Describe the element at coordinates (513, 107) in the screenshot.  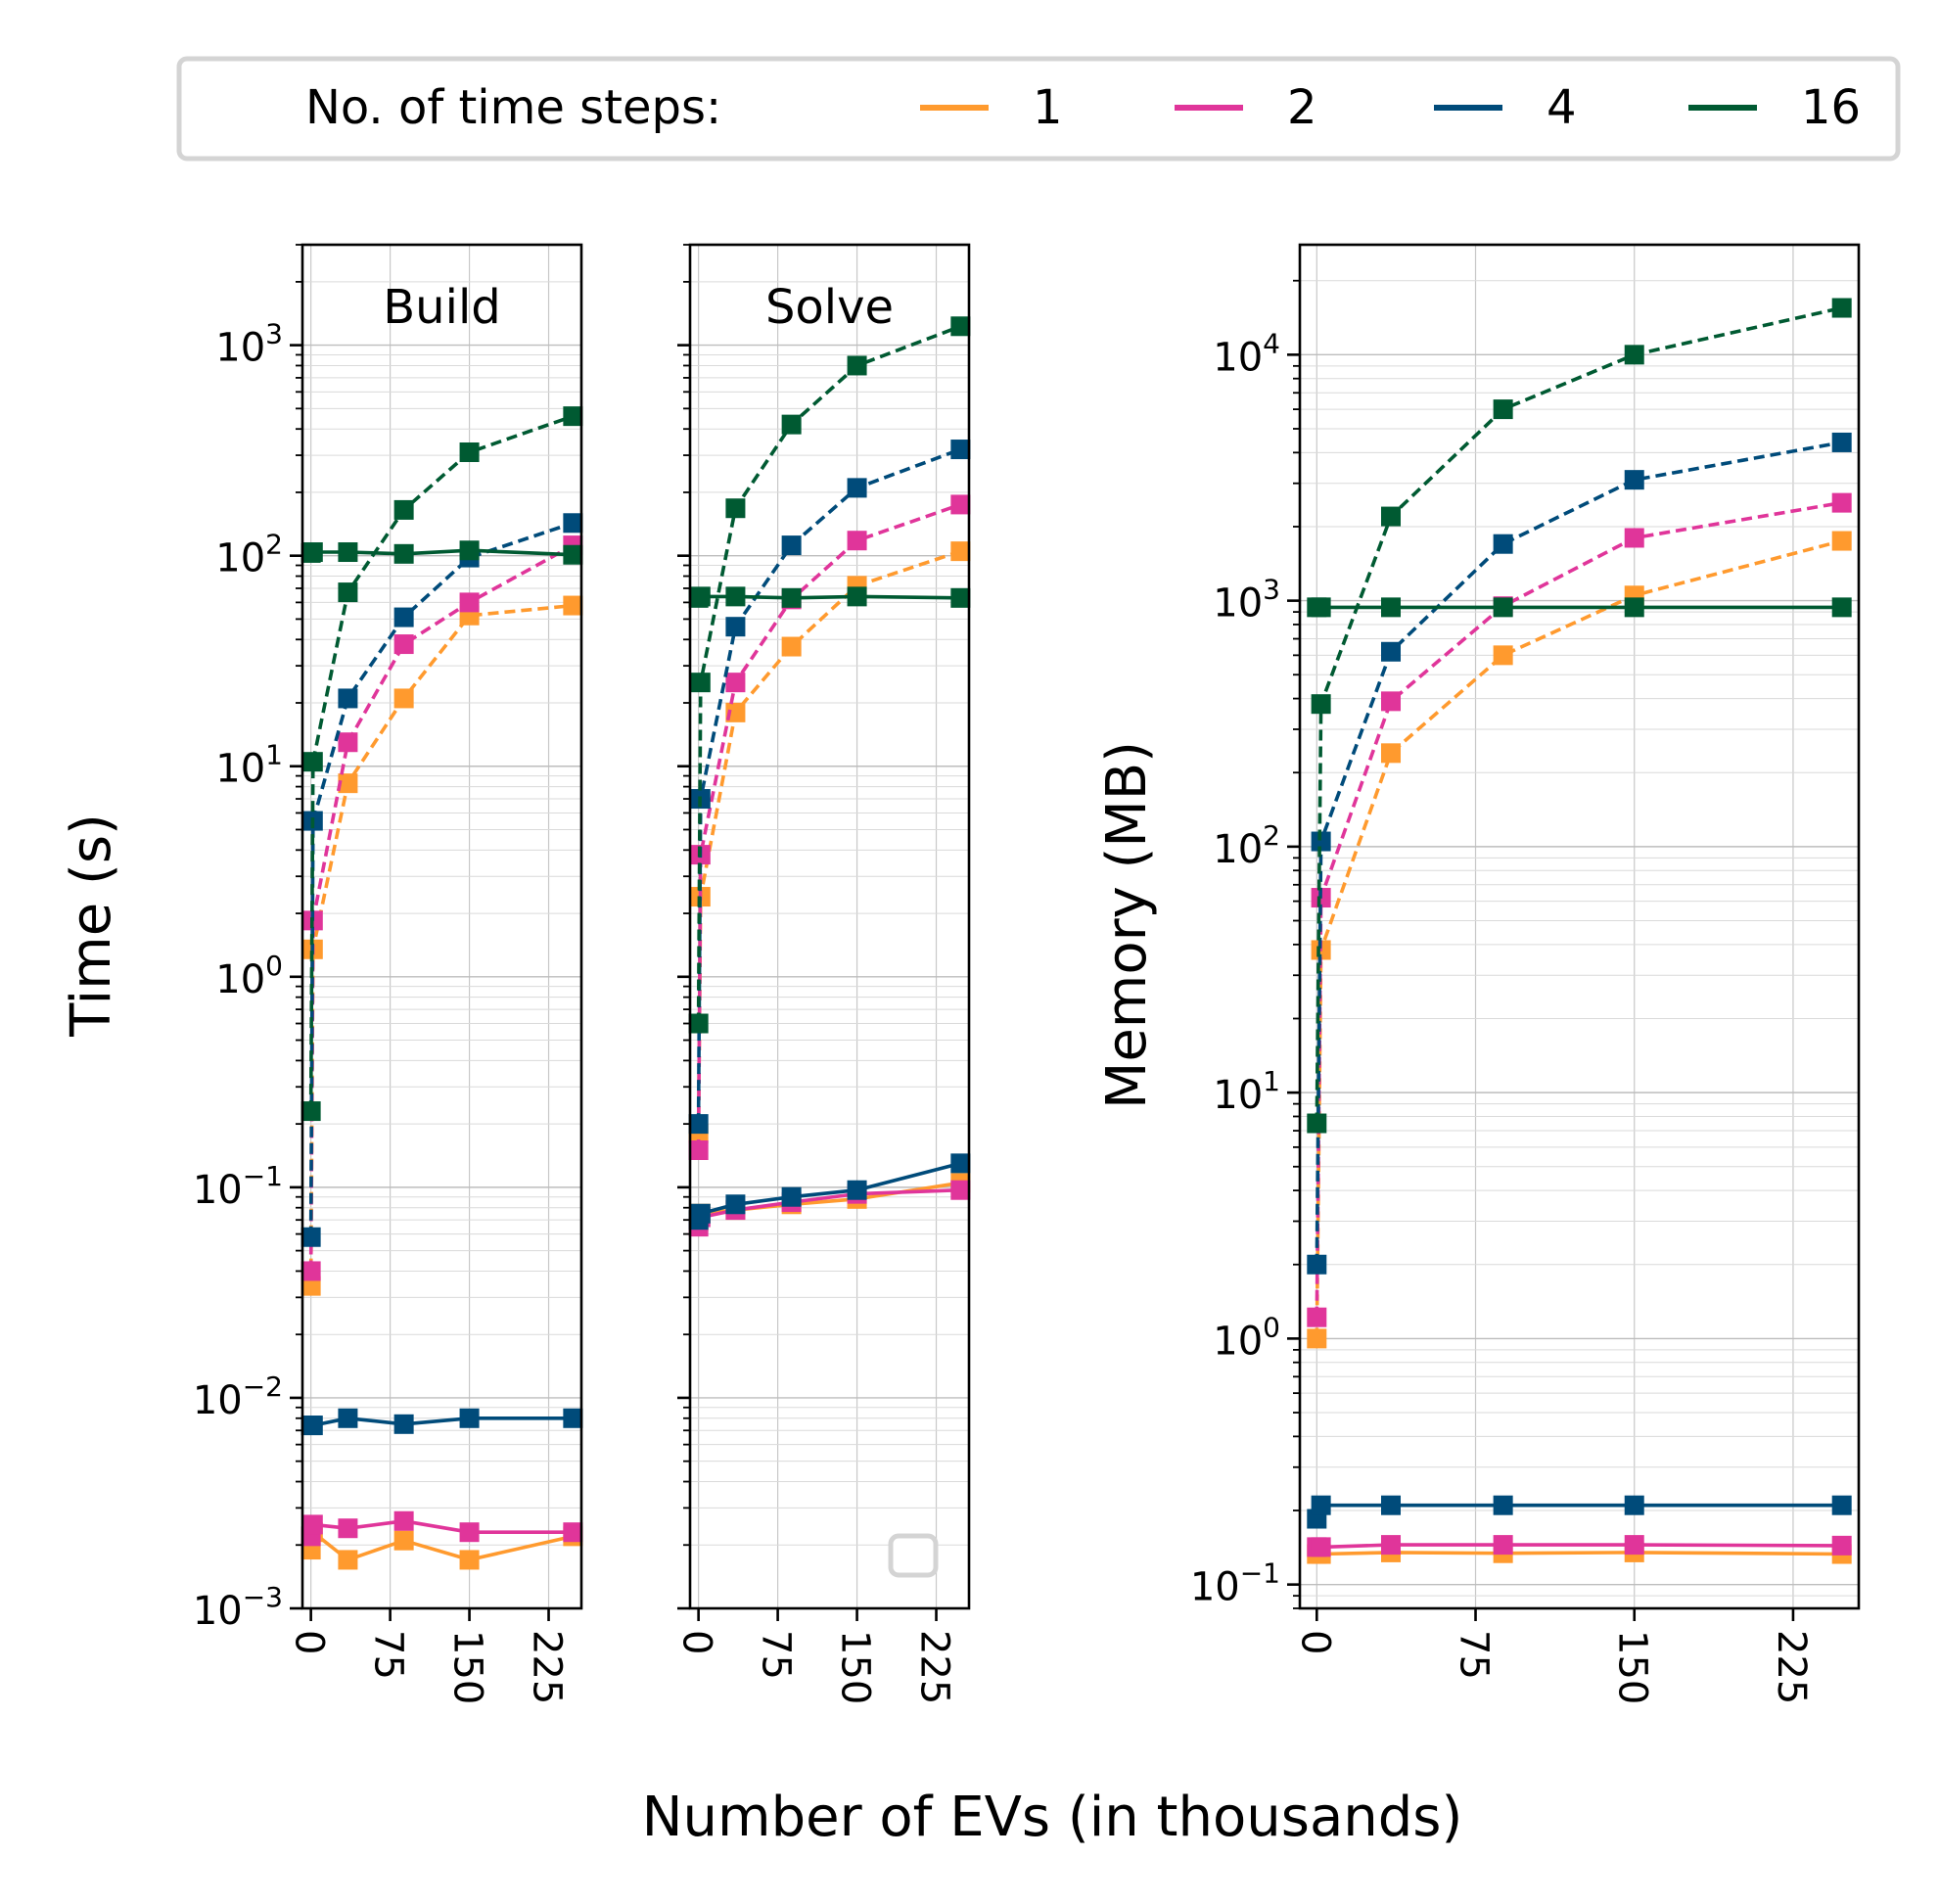
I see `legend-title: No. of time steps:` at that location.